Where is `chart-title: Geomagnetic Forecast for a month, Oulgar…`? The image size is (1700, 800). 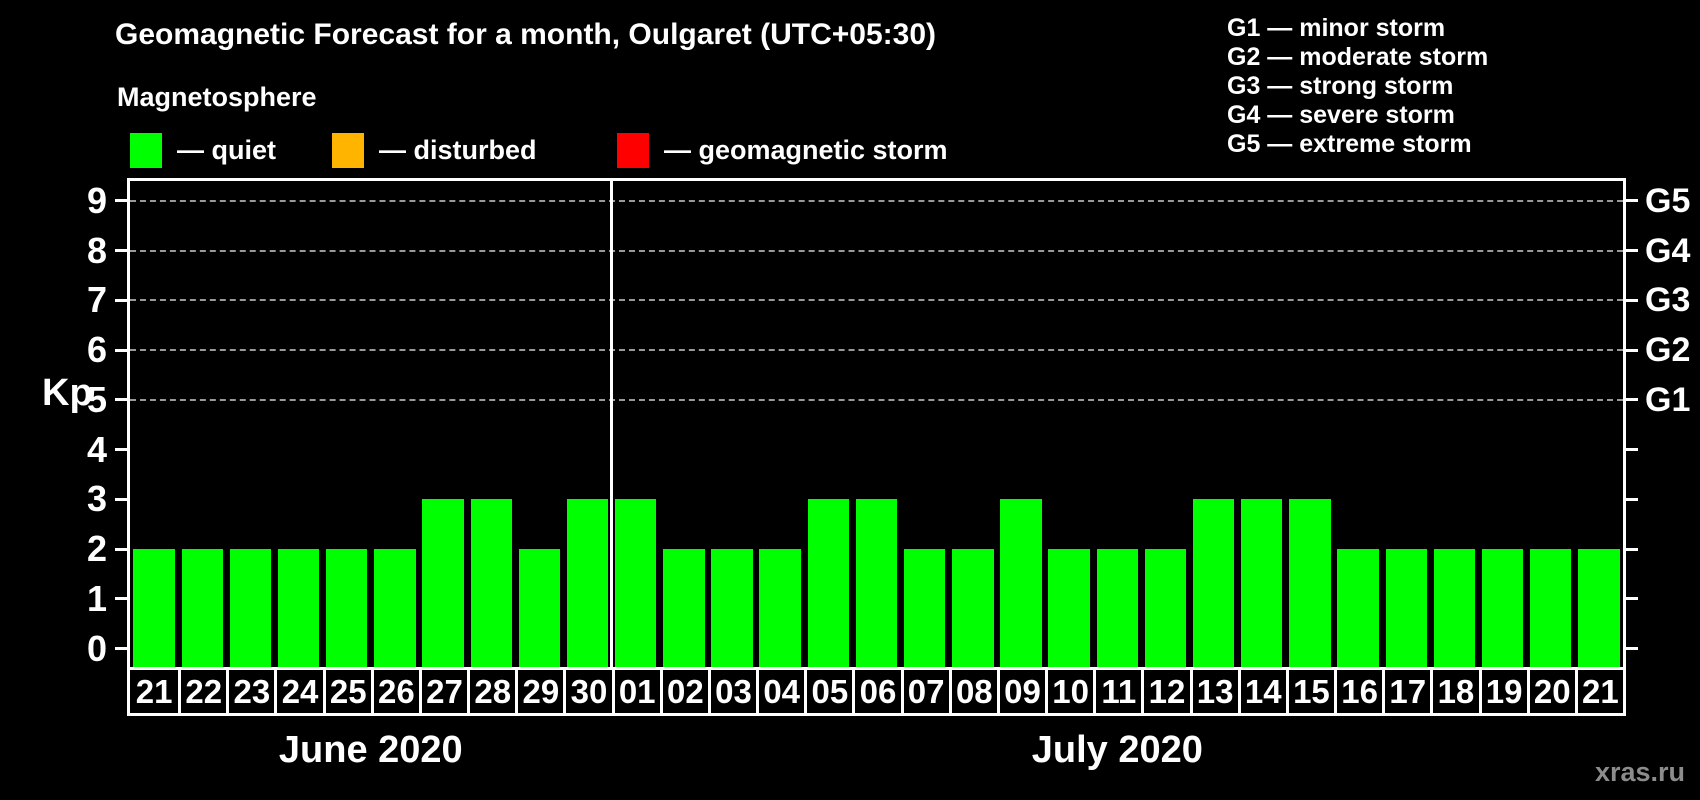 chart-title: Geomagnetic Forecast for a month, Oulgar… is located at coordinates (526, 34).